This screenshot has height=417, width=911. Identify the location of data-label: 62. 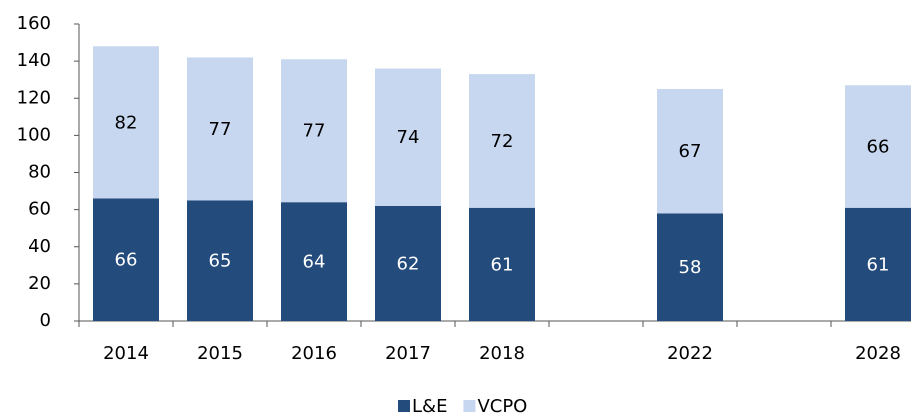
(408, 263).